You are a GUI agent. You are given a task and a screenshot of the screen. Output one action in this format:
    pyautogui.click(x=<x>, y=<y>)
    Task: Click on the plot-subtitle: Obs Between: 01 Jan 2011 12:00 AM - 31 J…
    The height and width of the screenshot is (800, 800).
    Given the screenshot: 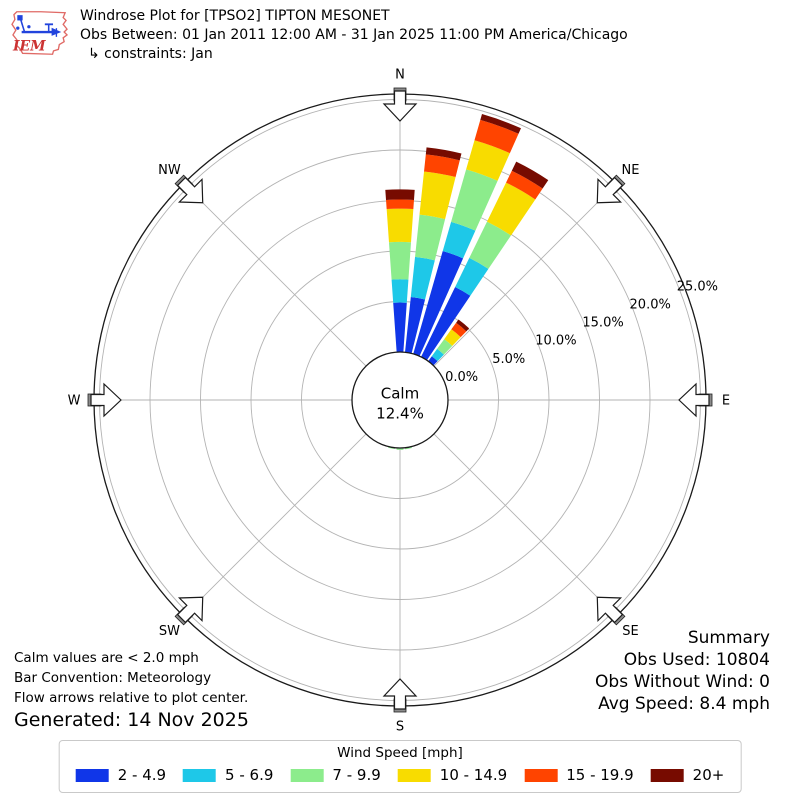 What is the action you would take?
    pyautogui.click(x=354, y=35)
    